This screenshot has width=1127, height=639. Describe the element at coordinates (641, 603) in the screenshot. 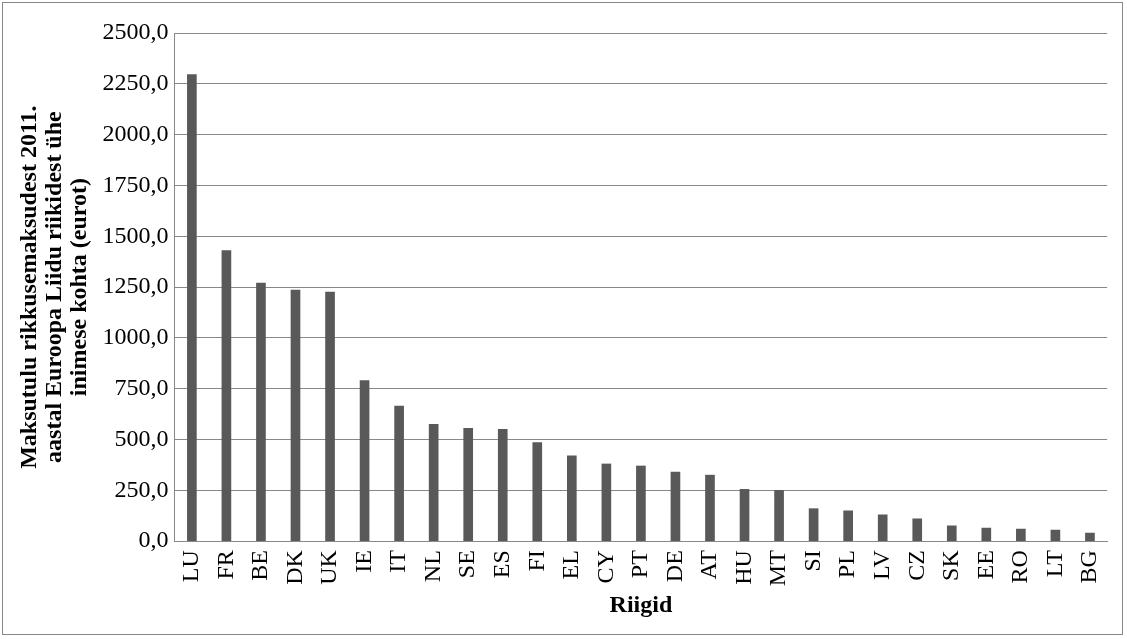

I see `x-axis-title: Riigid` at that location.